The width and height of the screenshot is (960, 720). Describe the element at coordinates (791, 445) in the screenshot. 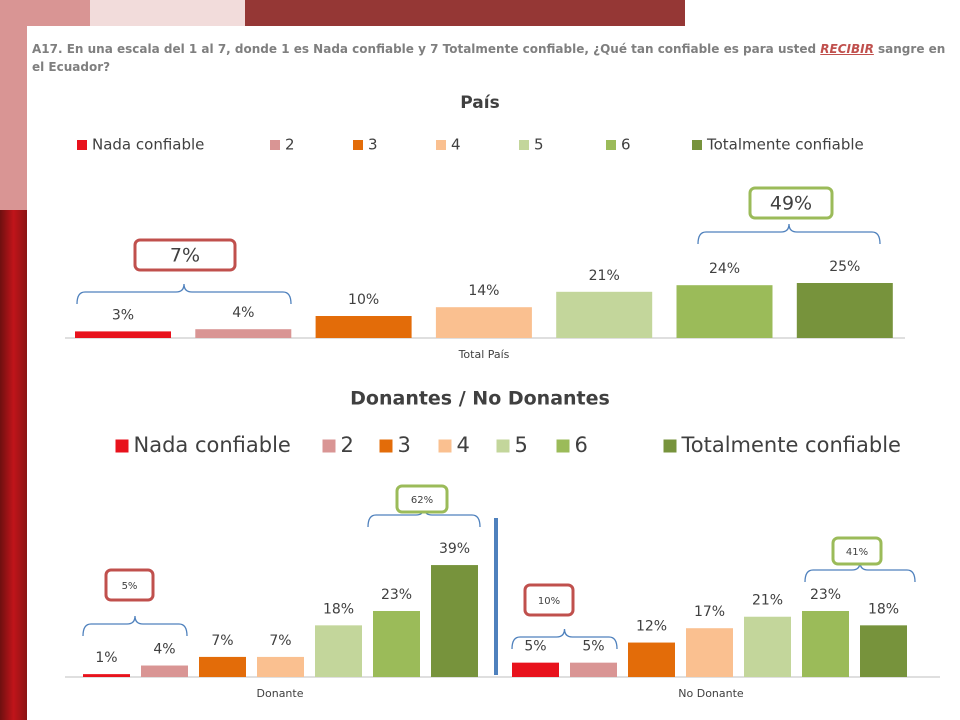

I see `legend-label: Totalmente confiable` at that location.